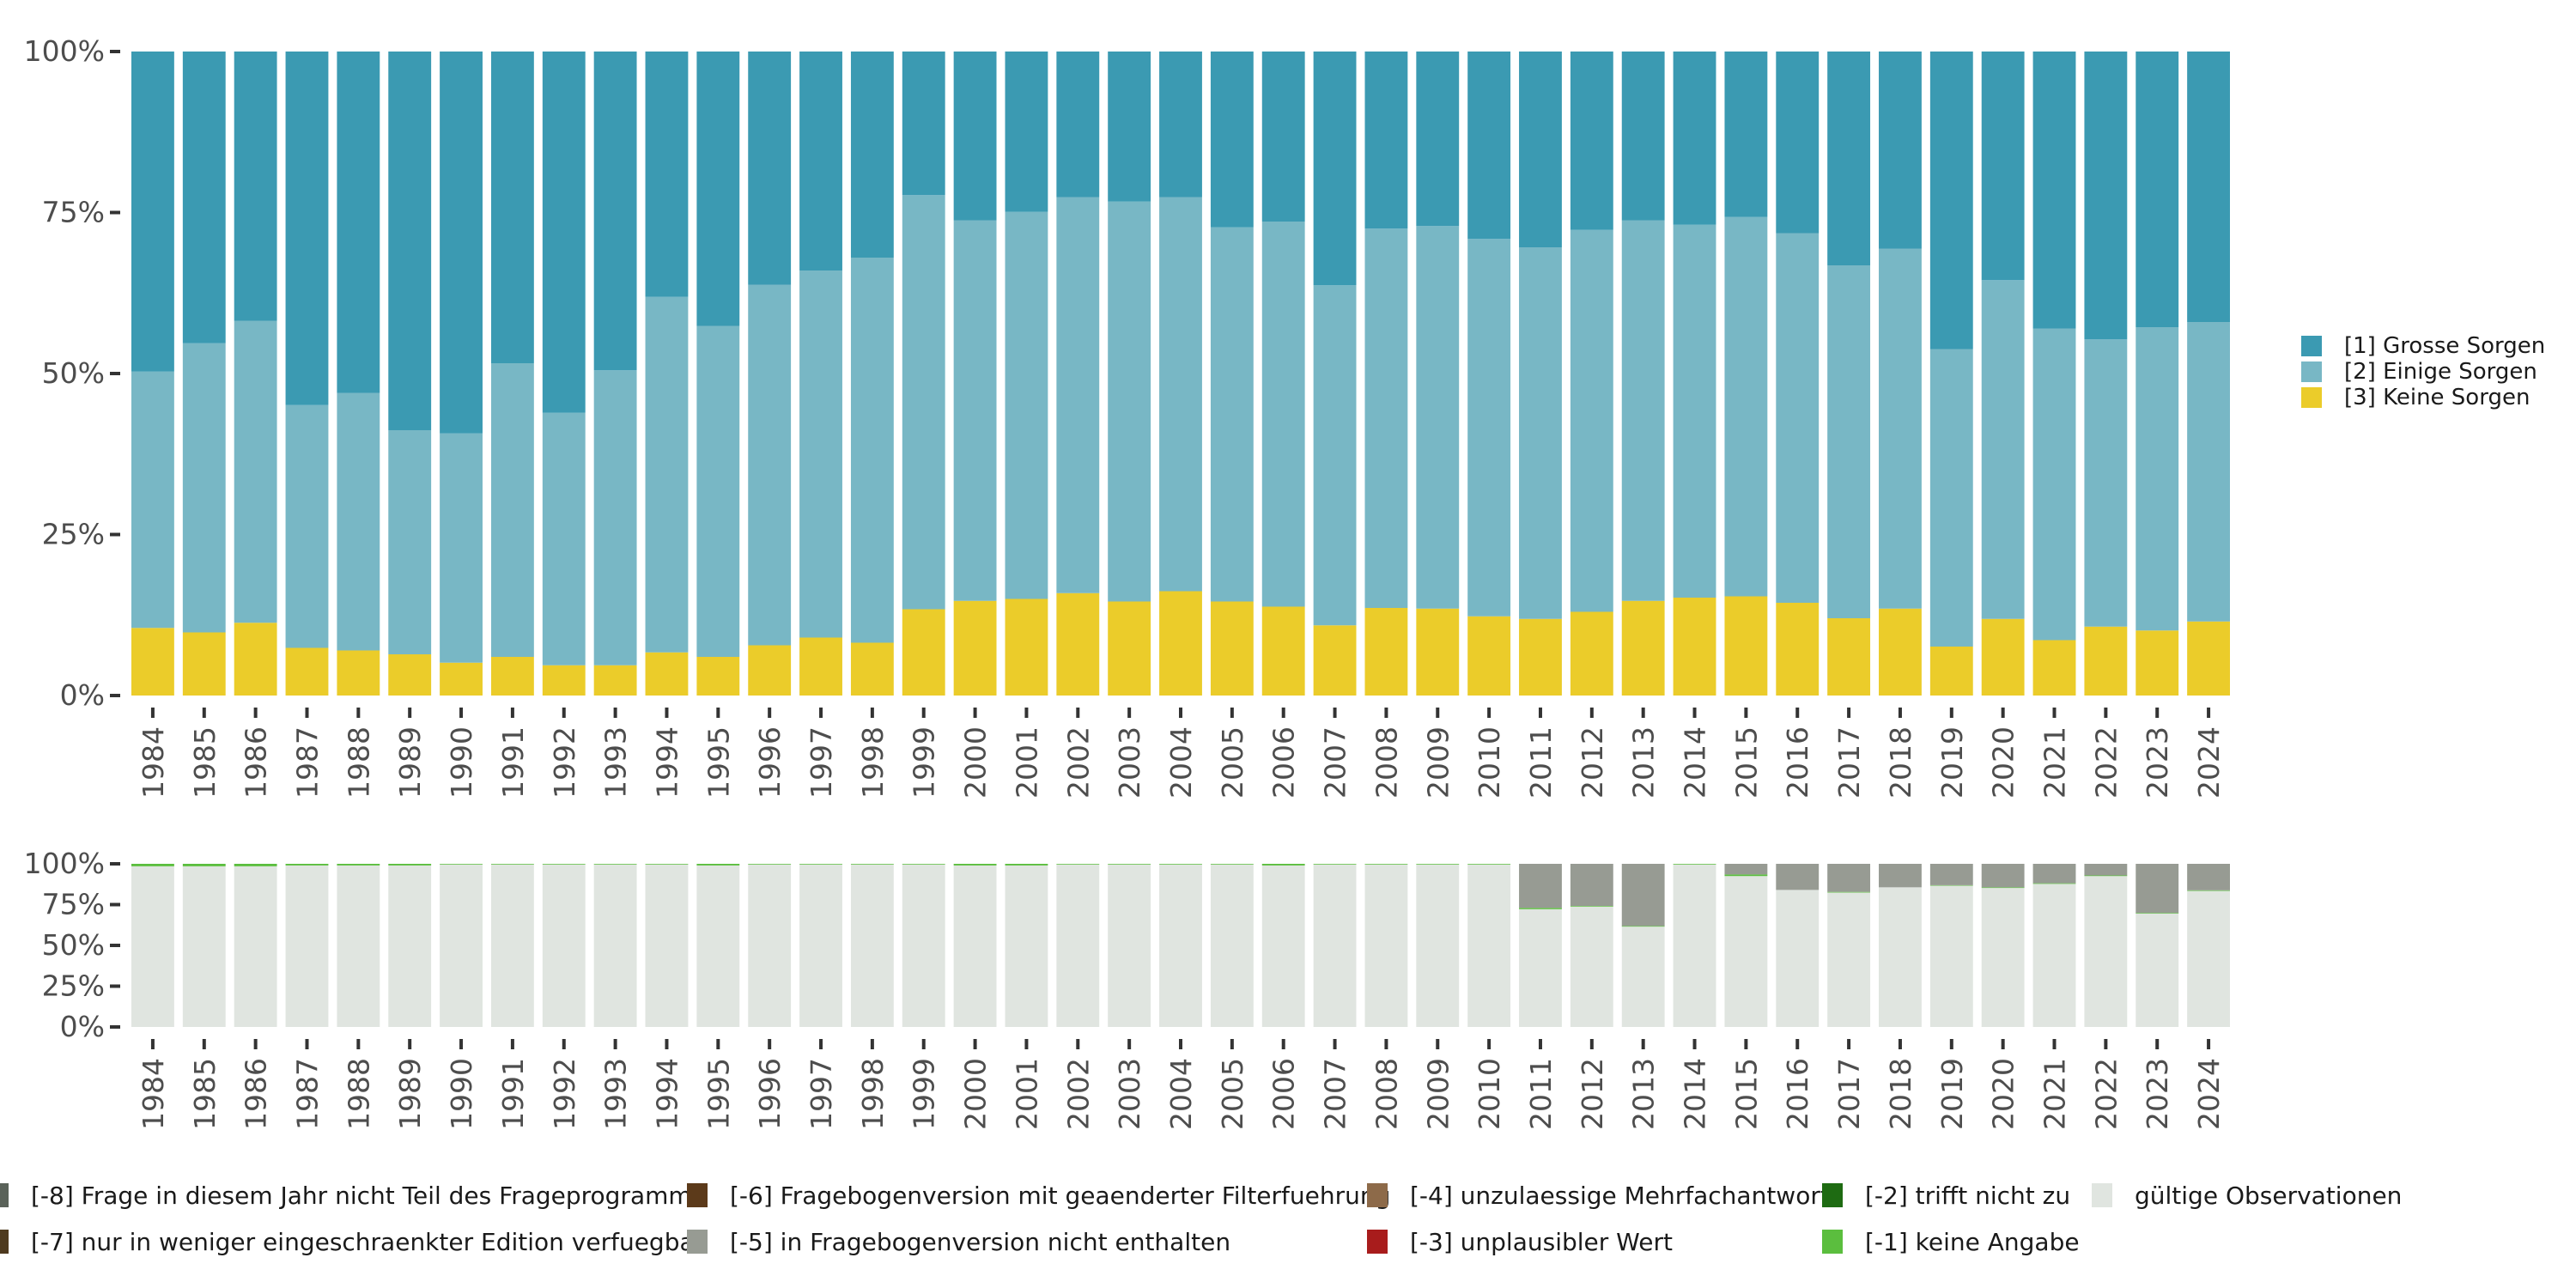  What do you see at coordinates (358, 762) in the screenshot?
I see `x-tick-label: 1988` at bounding box center [358, 762].